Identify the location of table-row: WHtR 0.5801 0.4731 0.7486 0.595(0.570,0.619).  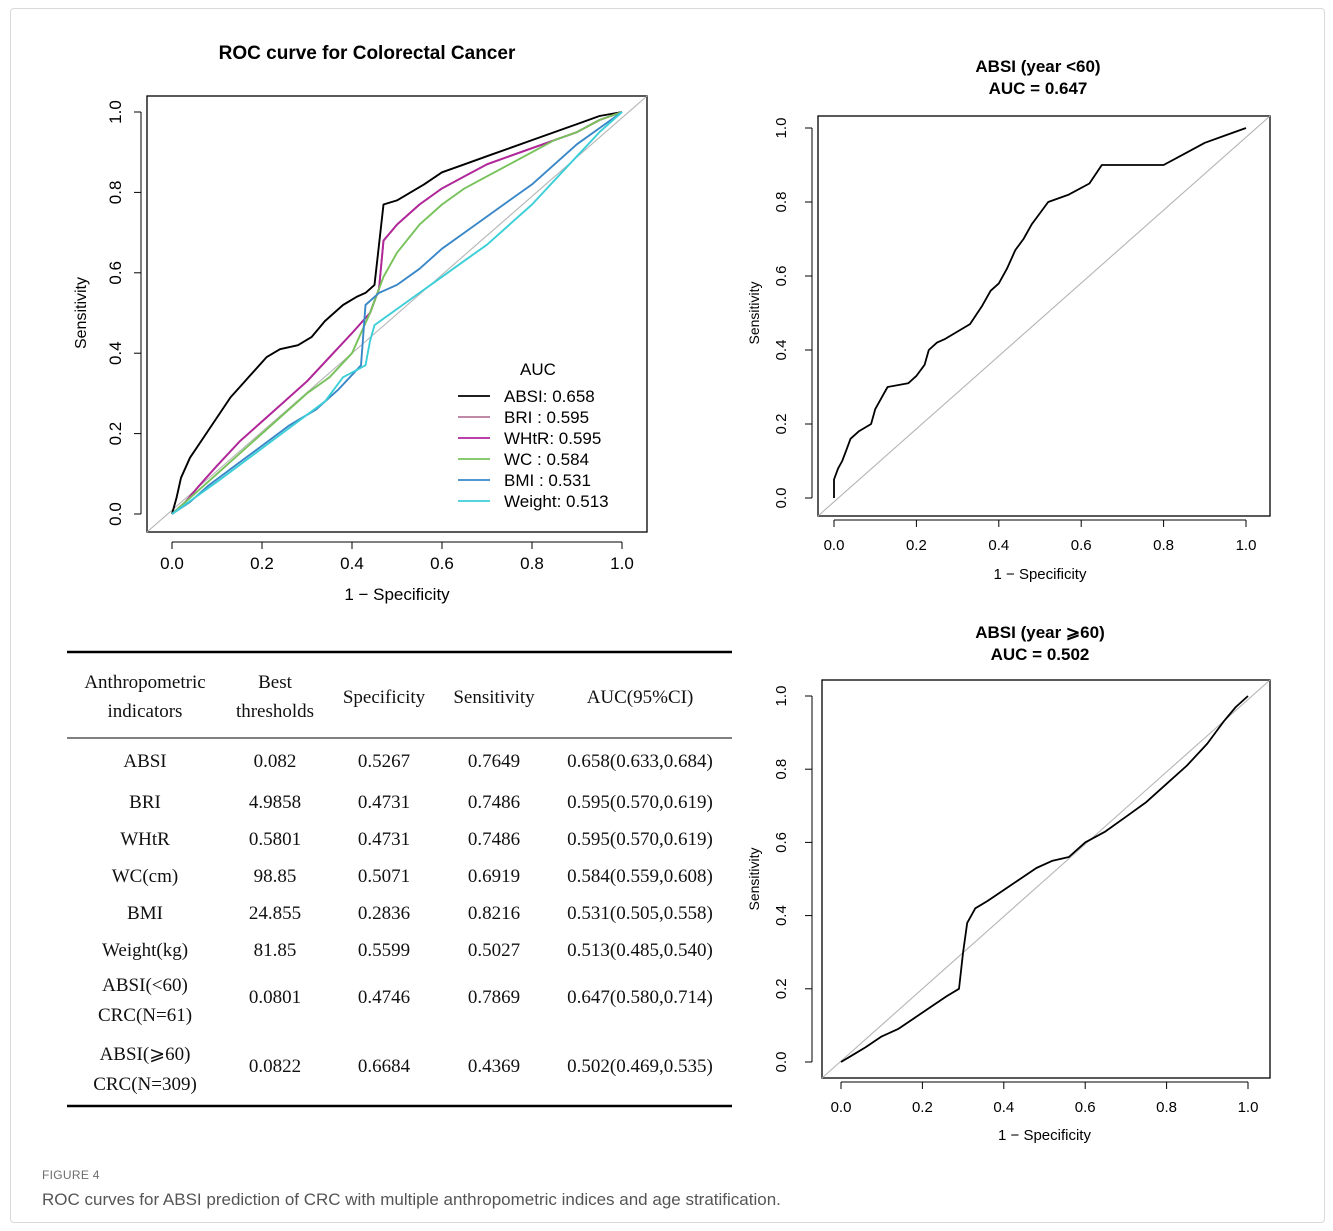
(416, 839).